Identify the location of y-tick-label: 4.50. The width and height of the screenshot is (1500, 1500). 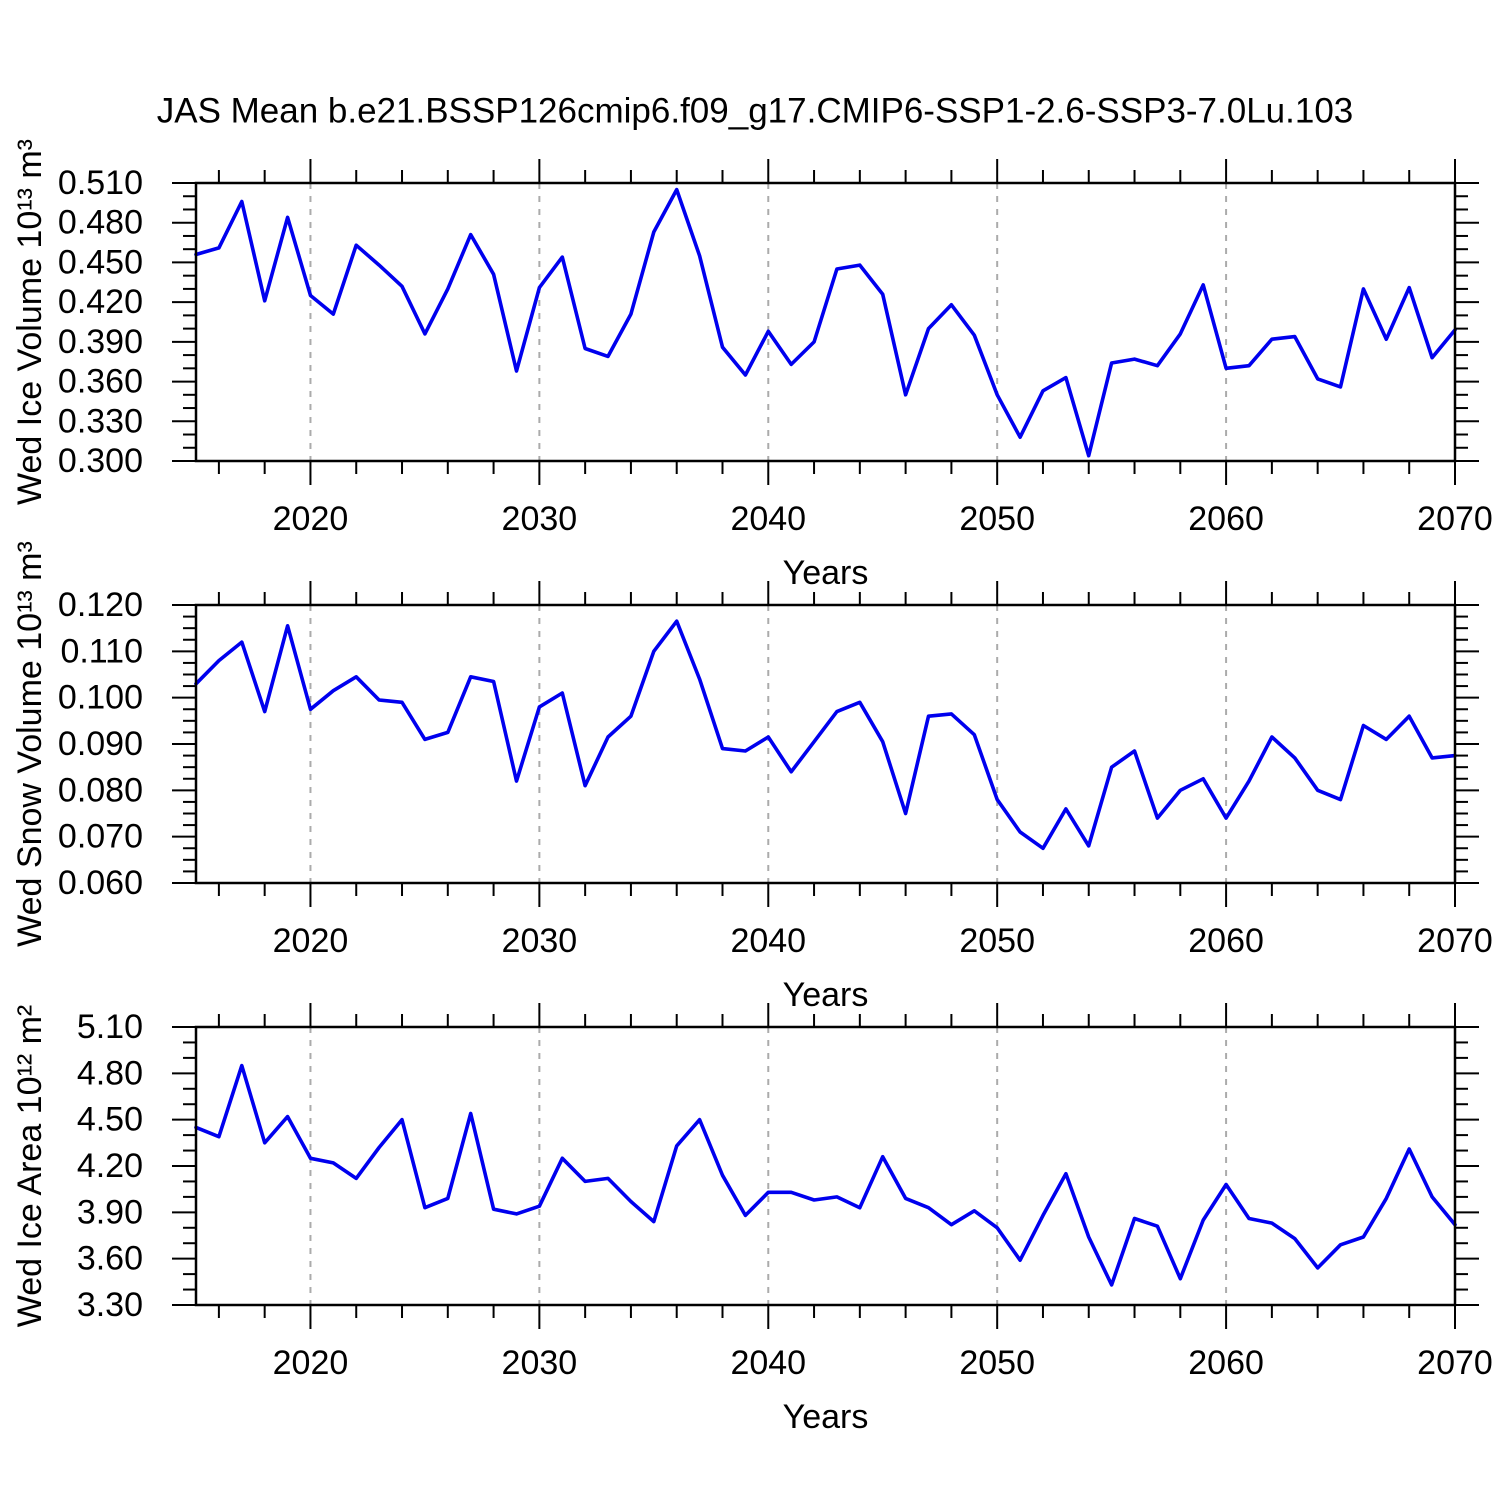
(110, 1120).